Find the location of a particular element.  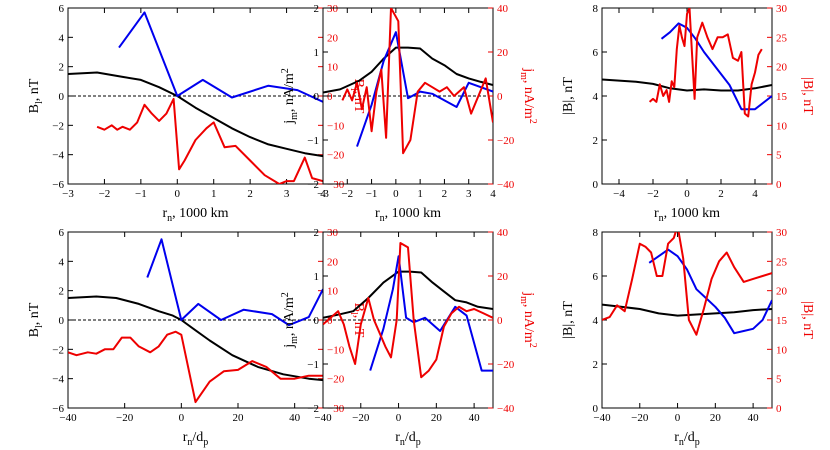

y-tick-label-right: 15 is located at coordinates (782, 97).